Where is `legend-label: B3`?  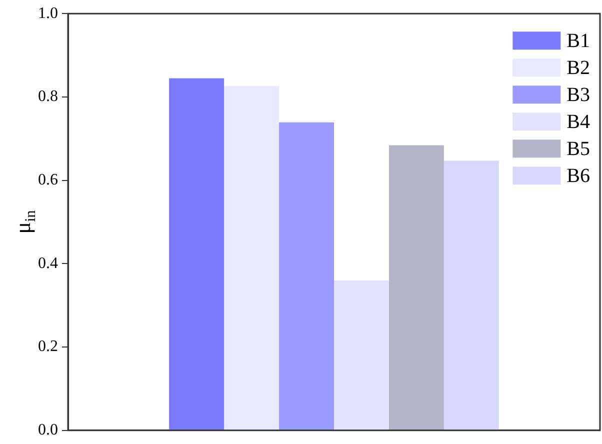
legend-label: B3 is located at coordinates (578, 95).